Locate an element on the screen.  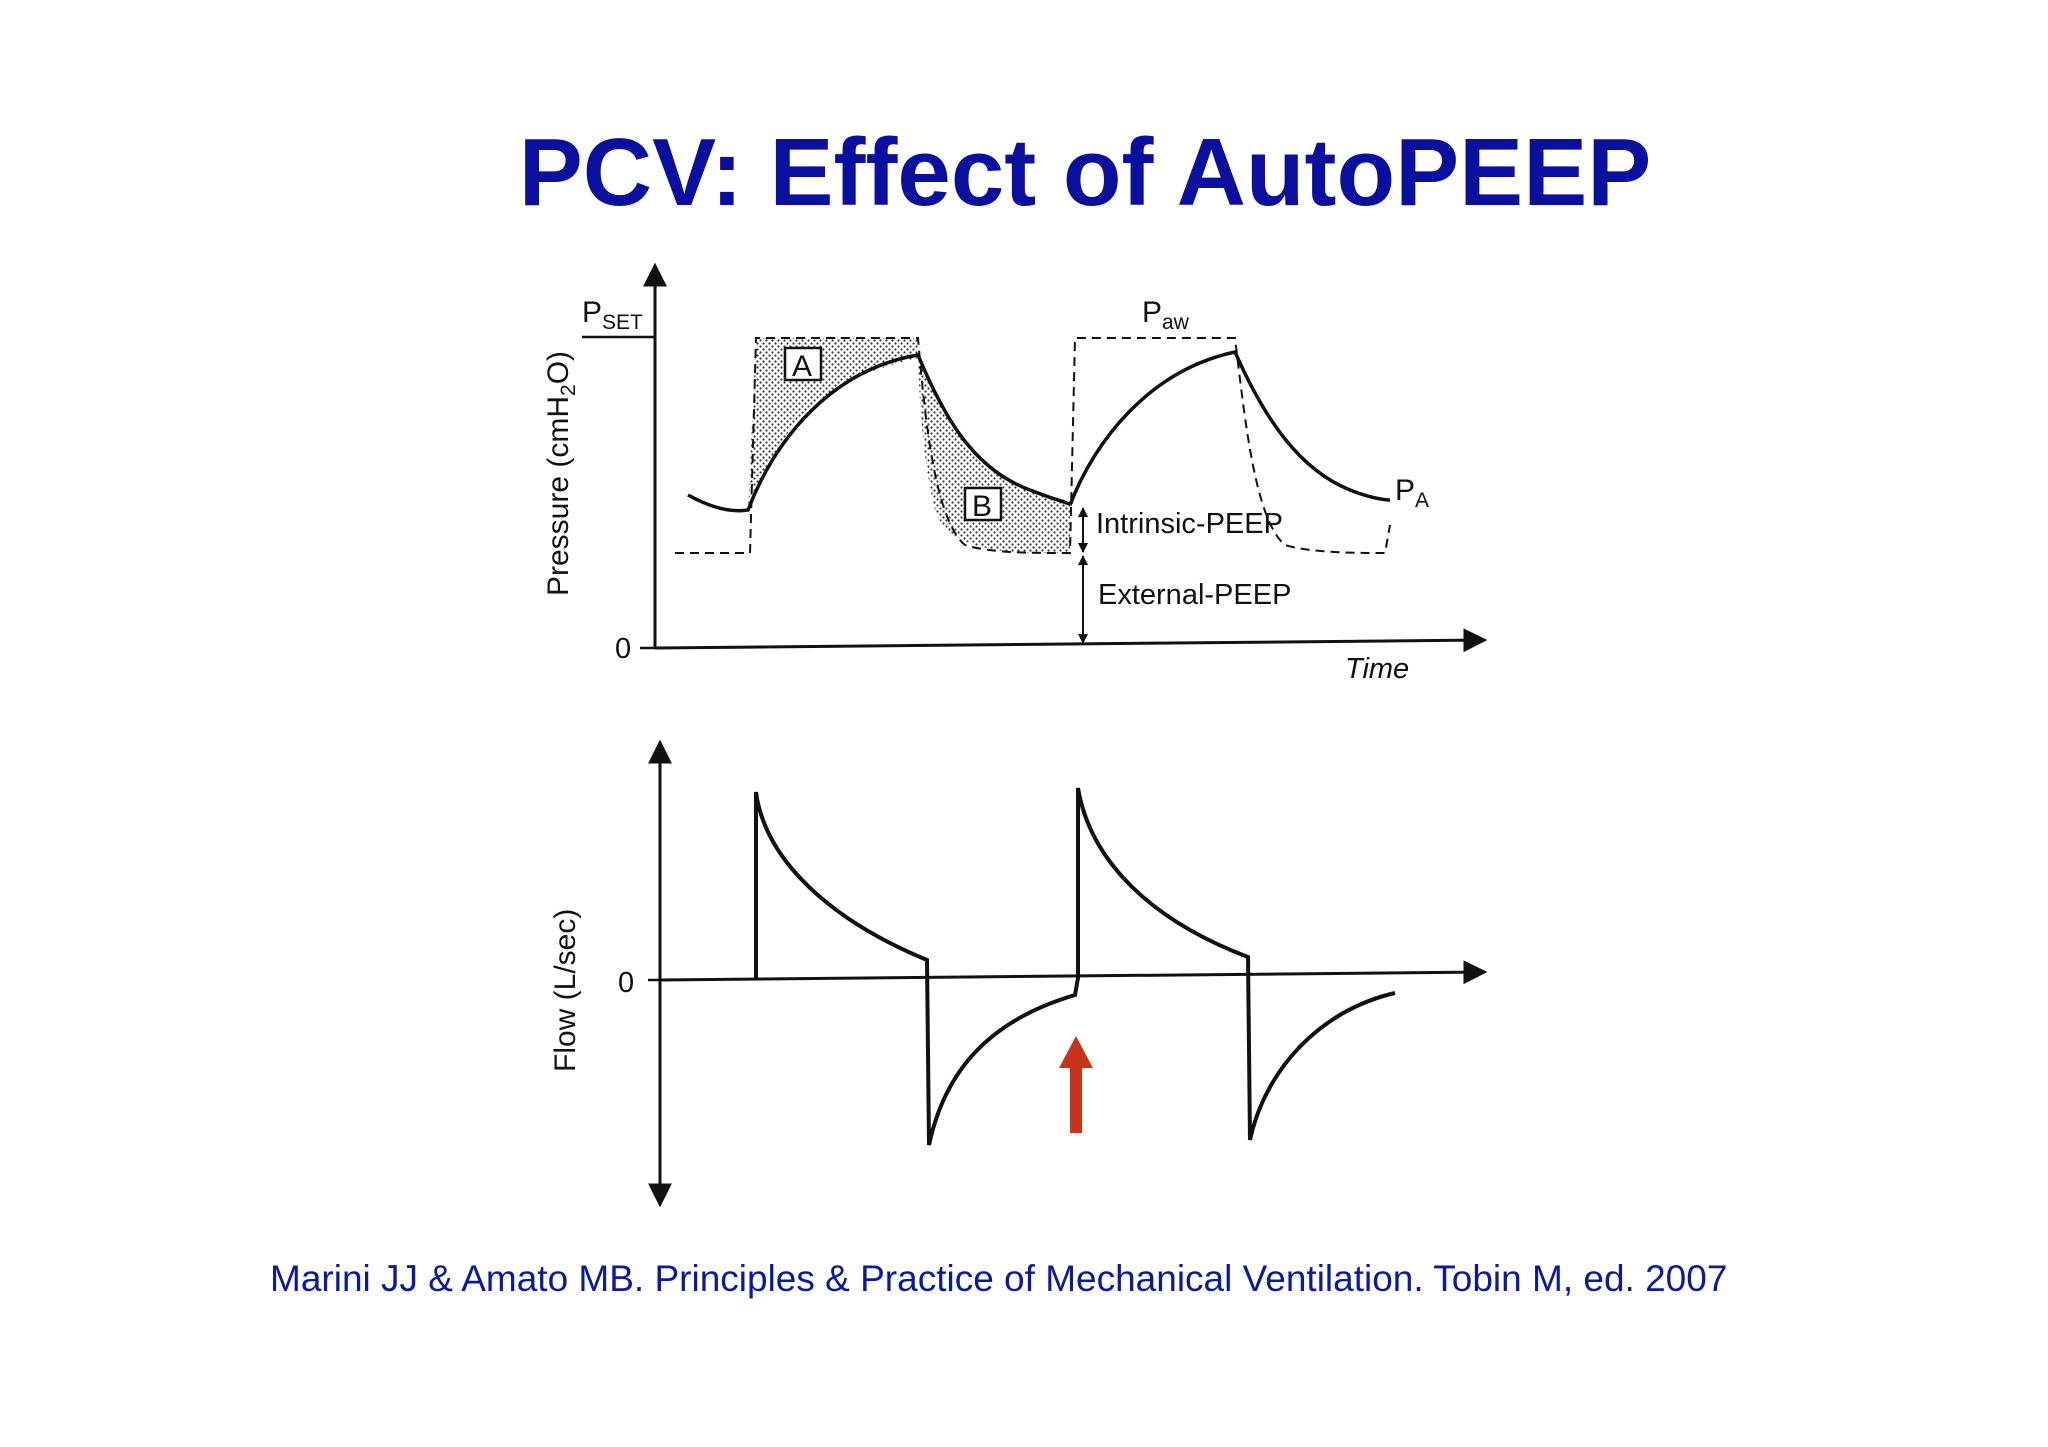
pset-label: PSET is located at coordinates (612, 315).